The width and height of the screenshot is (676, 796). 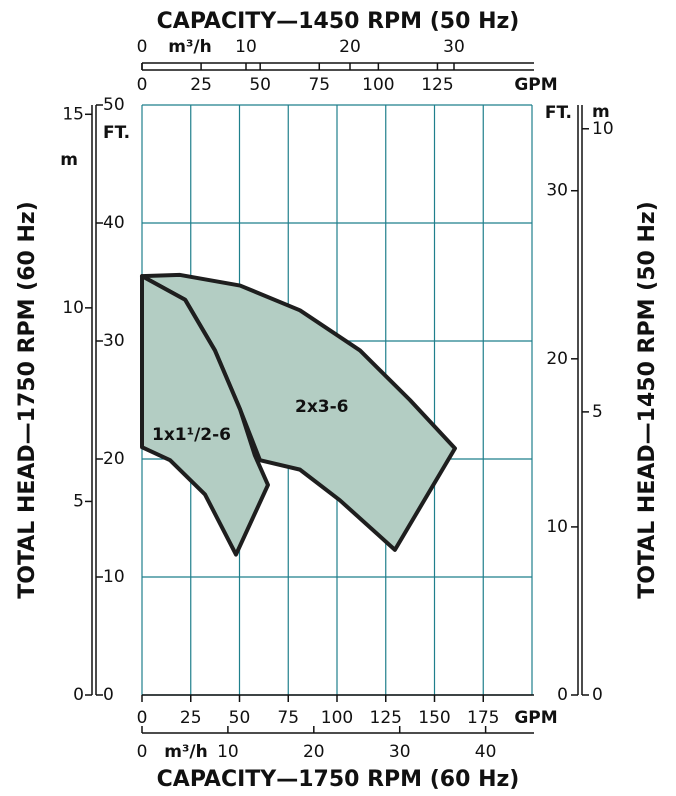 I want to click on region, so click(x=205, y=415).